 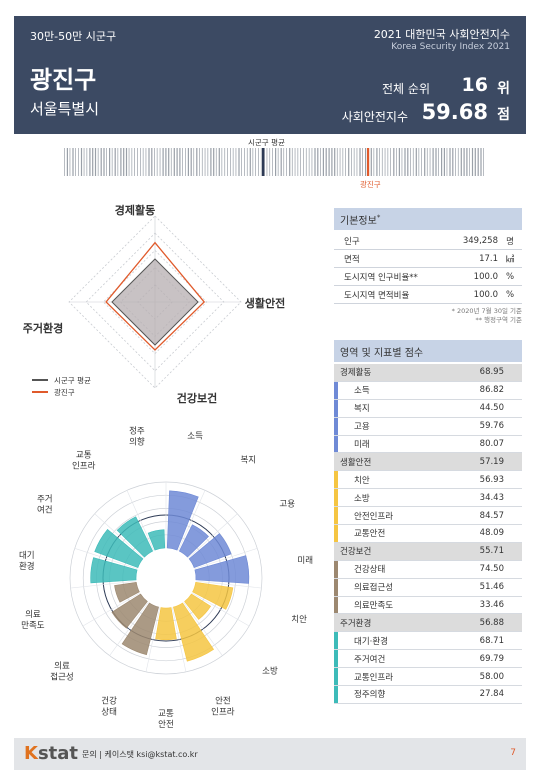 What do you see at coordinates (287, 505) in the screenshot?
I see `polar-category-label: 고용` at bounding box center [287, 505].